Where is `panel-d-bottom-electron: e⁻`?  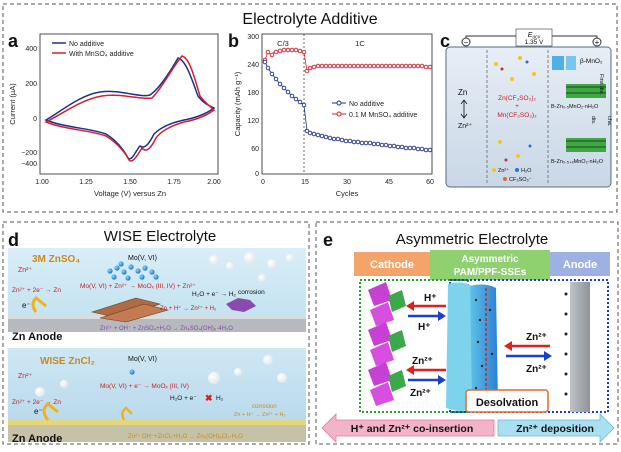
panel-d-bottom-electron: e⁻ is located at coordinates (38, 411).